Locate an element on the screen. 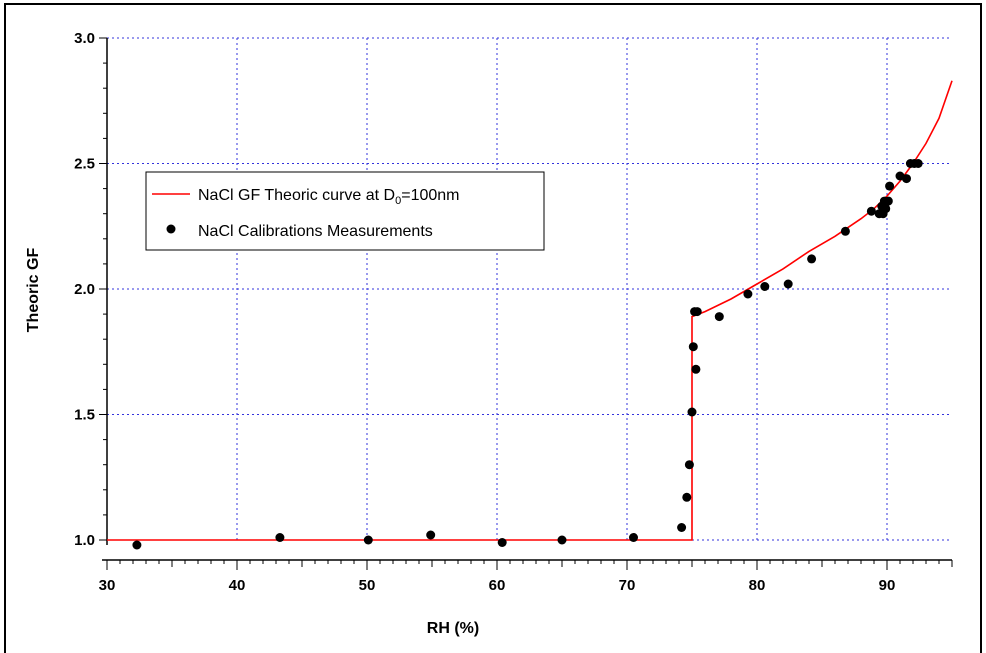 Image resolution: width=986 pixels, height=653 pixels. x-tick-label-70: 70 is located at coordinates (627, 585).